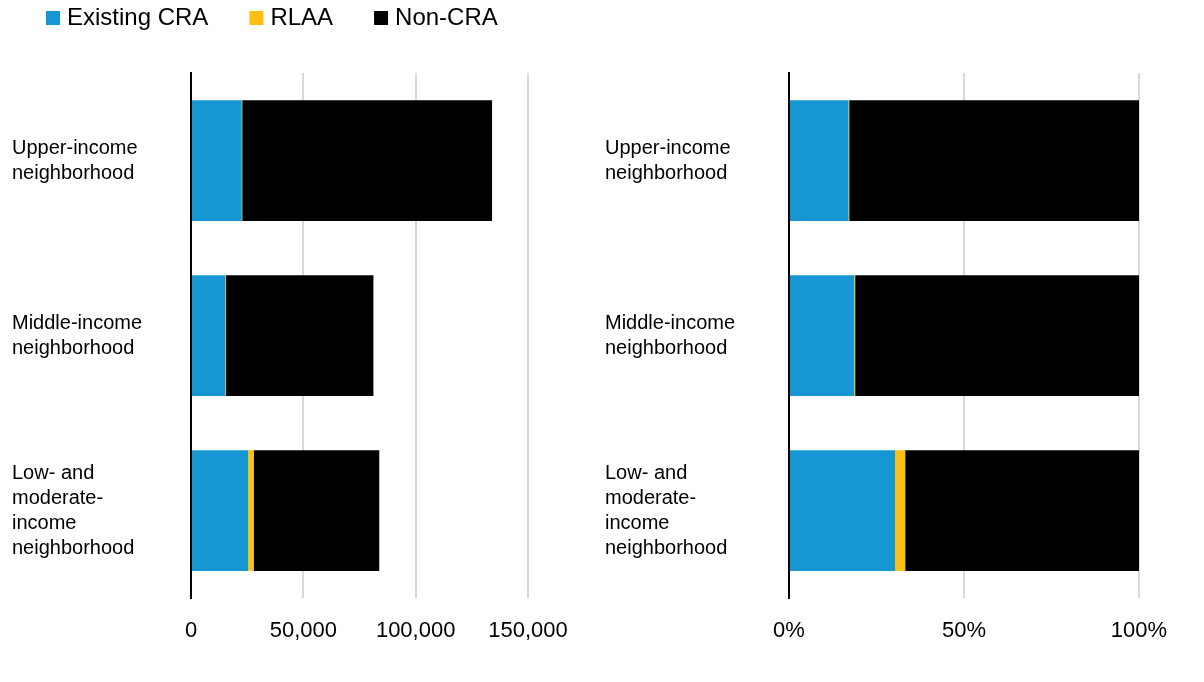 Image resolution: width=1204 pixels, height=682 pixels. I want to click on x-tick-label: 100,000, so click(415, 630).